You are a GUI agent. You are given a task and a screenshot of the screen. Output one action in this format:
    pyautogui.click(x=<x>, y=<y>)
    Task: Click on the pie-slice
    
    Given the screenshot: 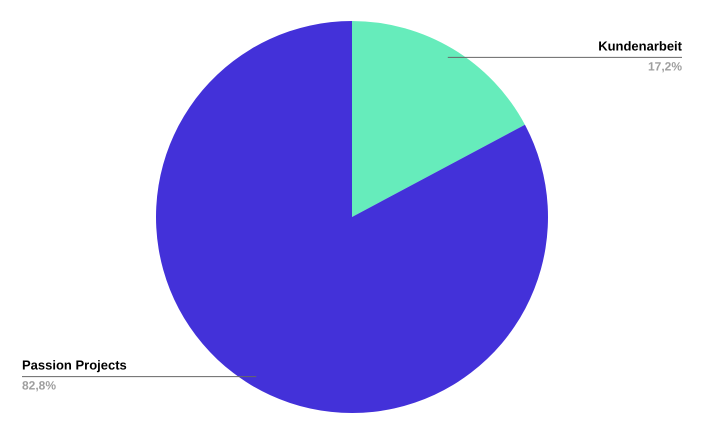 What is the action you would take?
    pyautogui.click(x=438, y=119)
    